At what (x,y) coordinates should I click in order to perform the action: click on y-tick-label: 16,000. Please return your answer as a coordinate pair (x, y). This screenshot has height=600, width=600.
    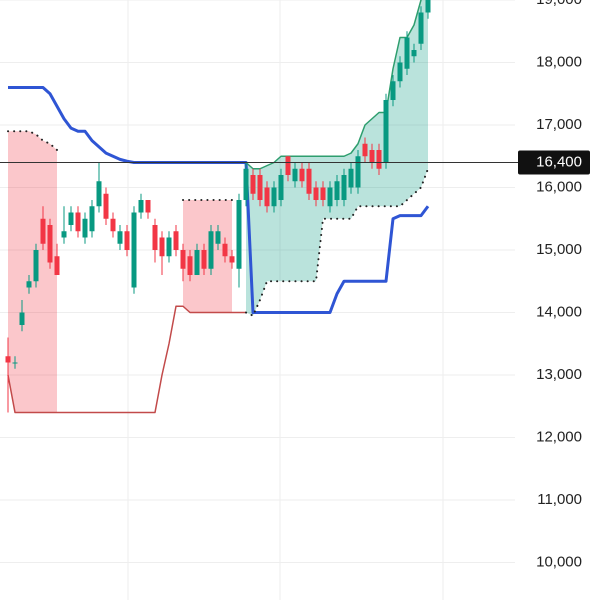
    Looking at the image, I should click on (559, 186).